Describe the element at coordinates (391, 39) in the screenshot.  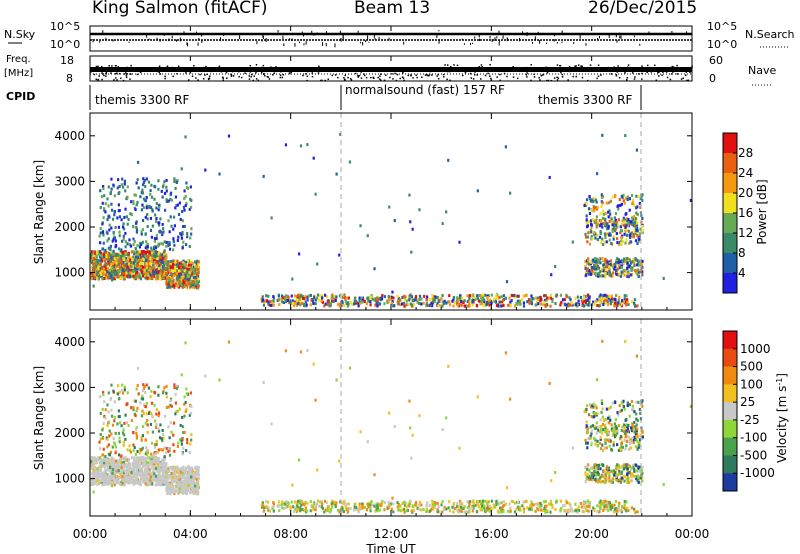
I see `nsky-trace` at that location.